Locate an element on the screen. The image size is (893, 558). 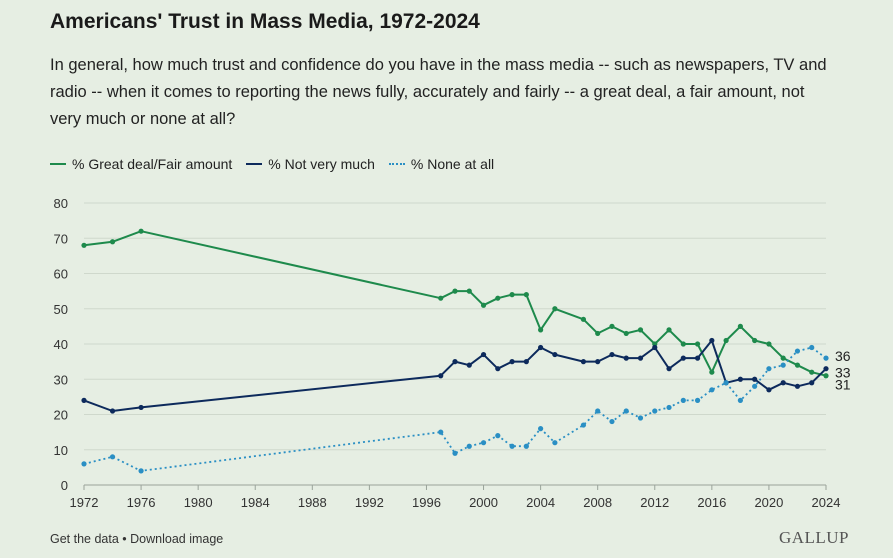
x-tick-label: 2016 is located at coordinates (711, 502).